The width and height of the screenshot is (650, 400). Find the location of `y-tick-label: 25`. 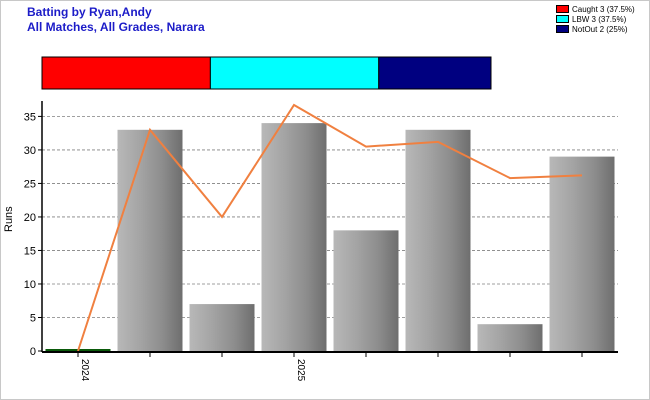

y-tick-label: 25 is located at coordinates (30, 184).